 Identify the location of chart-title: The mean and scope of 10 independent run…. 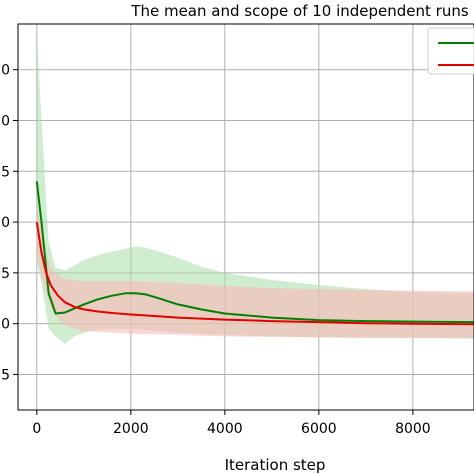
(299, 11).